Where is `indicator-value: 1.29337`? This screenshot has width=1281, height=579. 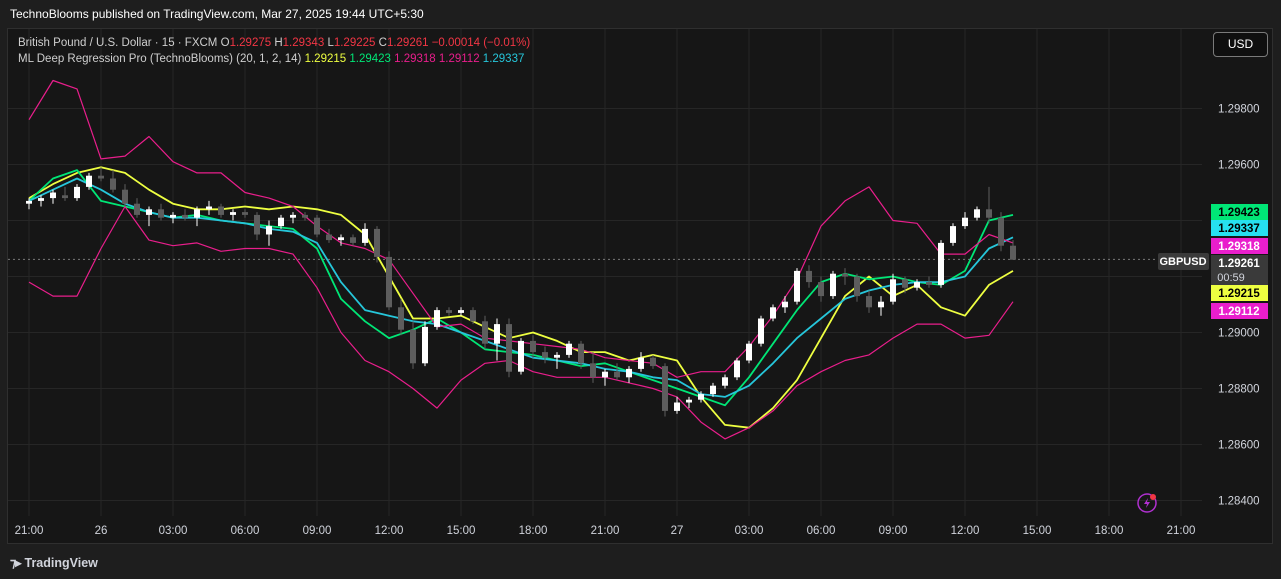
indicator-value: 1.29337 is located at coordinates (502, 59).